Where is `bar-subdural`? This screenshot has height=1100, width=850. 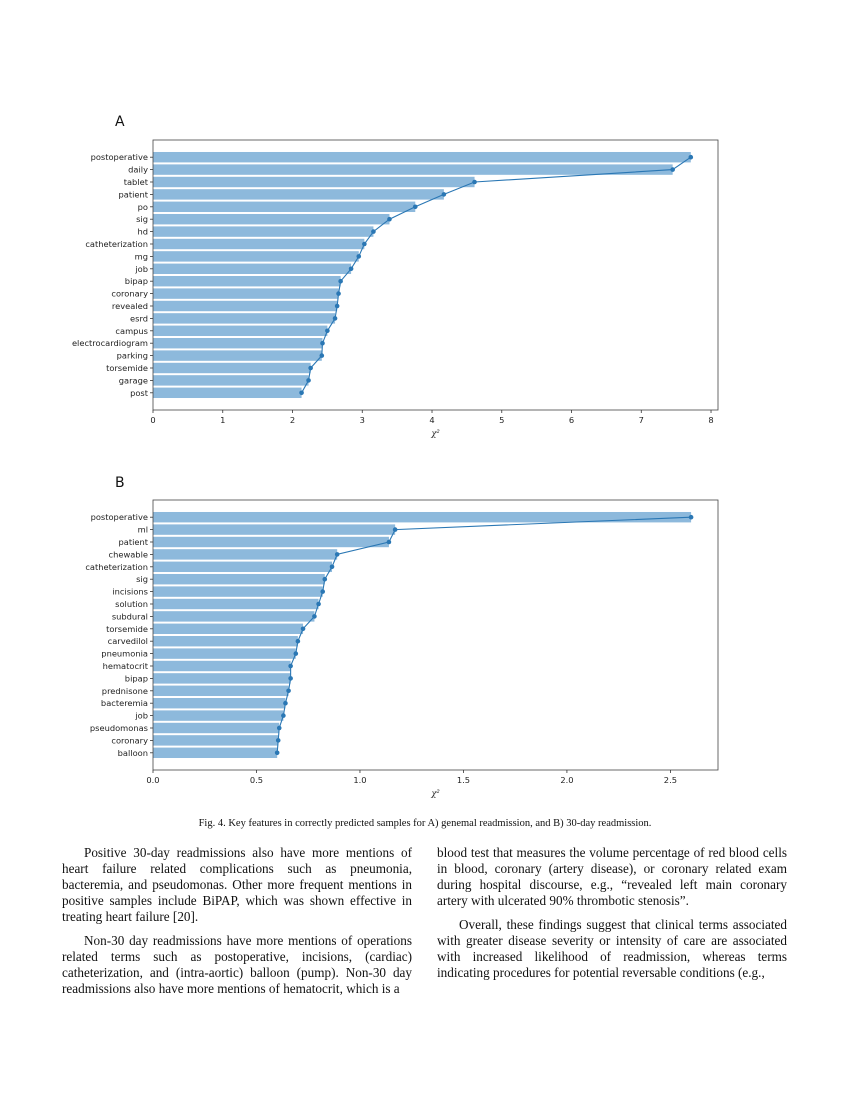
bar-subdural is located at coordinates (234, 616).